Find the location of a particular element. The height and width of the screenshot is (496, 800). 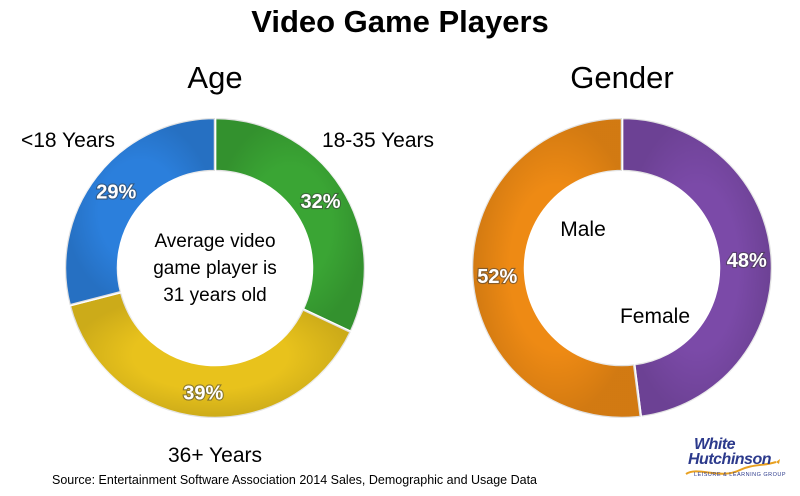

chart-subtitle: Gender is located at coordinates (621, 77).